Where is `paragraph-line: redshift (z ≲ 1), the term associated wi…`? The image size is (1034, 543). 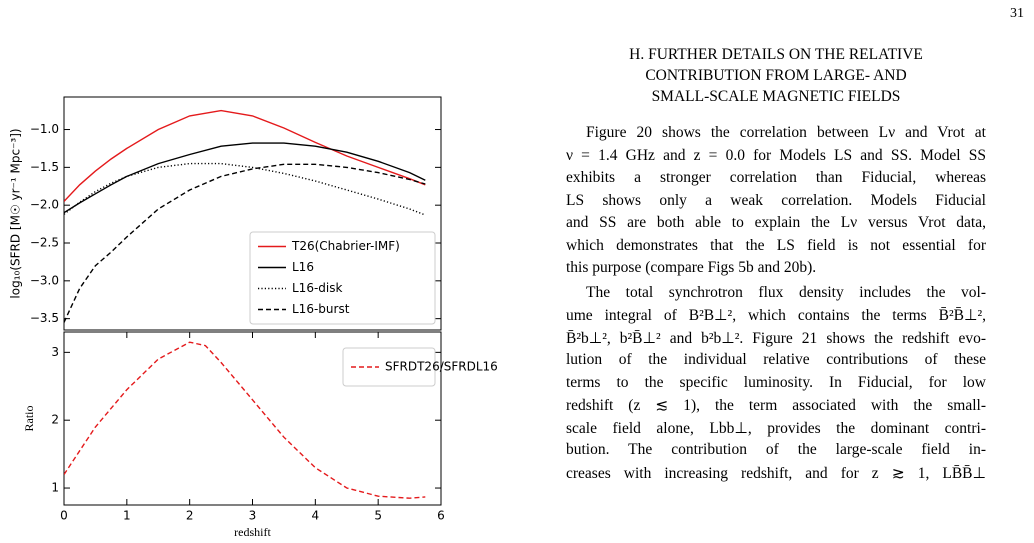 paragraph-line: redshift (z ≲ 1), the term associated wi… is located at coordinates (776, 405).